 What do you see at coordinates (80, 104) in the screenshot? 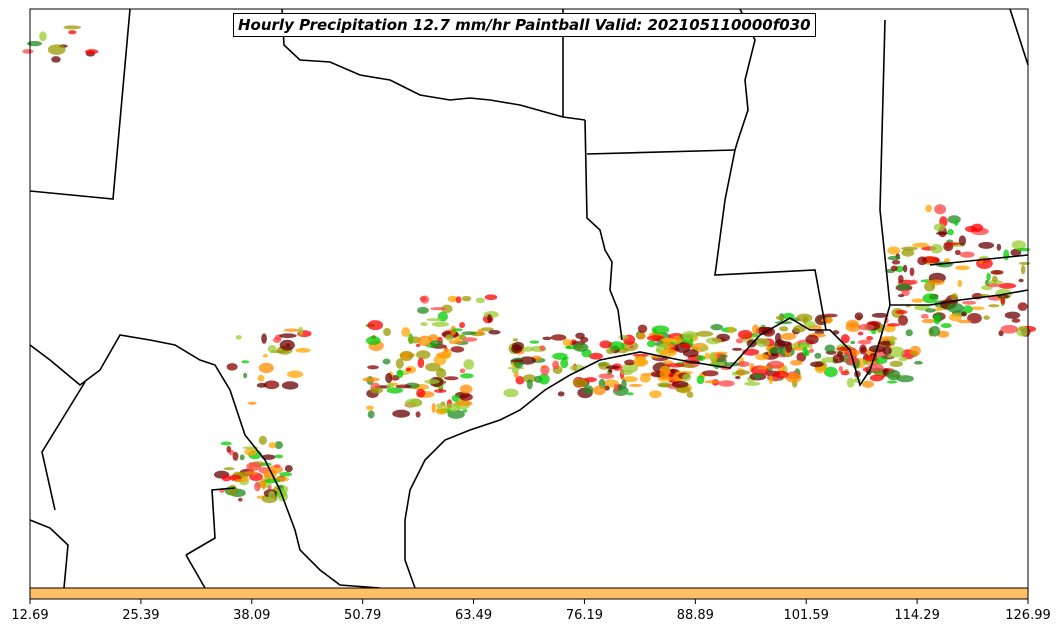
I see `nm-tx-border` at bounding box center [80, 104].